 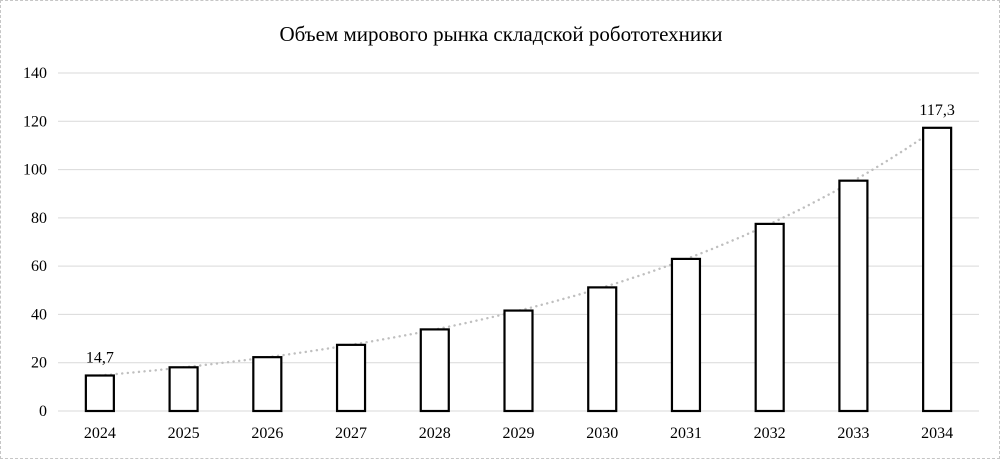 I want to click on y-tick-120: 120, so click(x=35, y=121).